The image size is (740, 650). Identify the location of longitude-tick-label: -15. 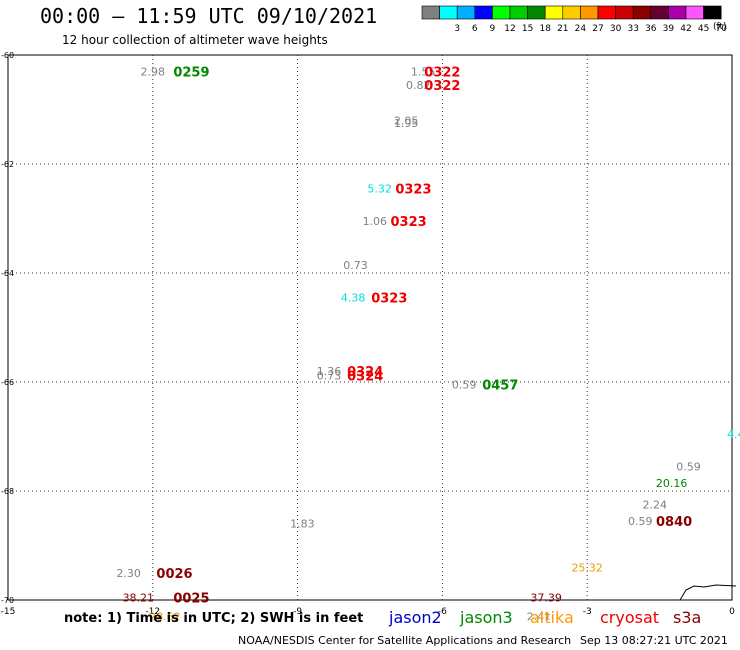
(8, 612).